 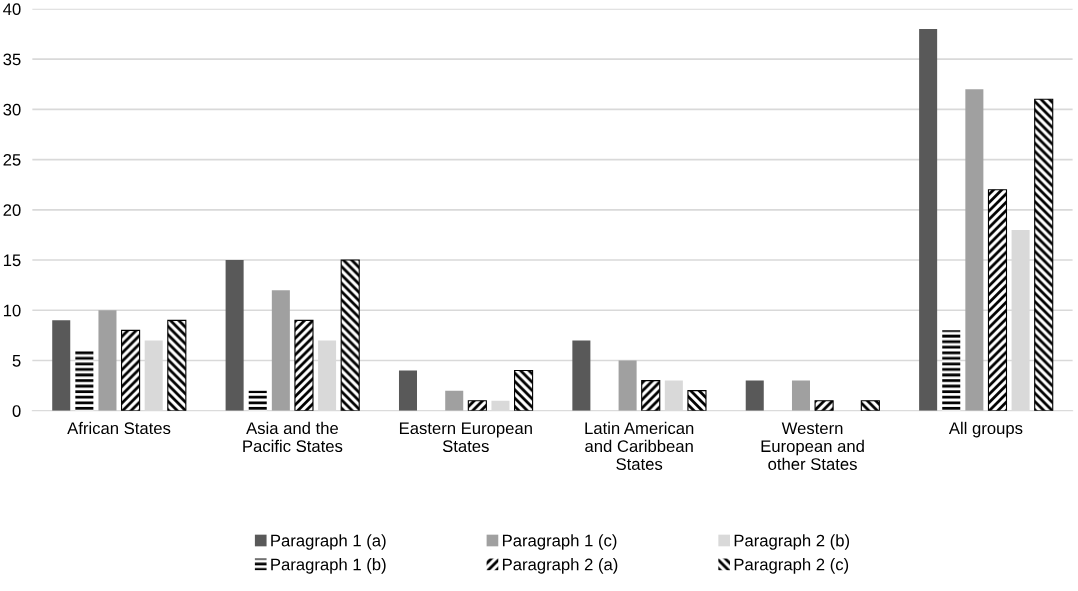 What do you see at coordinates (119, 428) in the screenshot?
I see `x-tick-label: African States` at bounding box center [119, 428].